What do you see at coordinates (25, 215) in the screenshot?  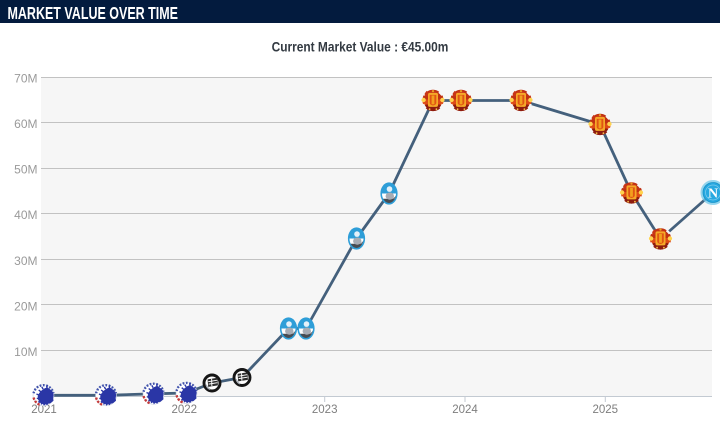 I see `svg-text: 40M` at bounding box center [25, 215].